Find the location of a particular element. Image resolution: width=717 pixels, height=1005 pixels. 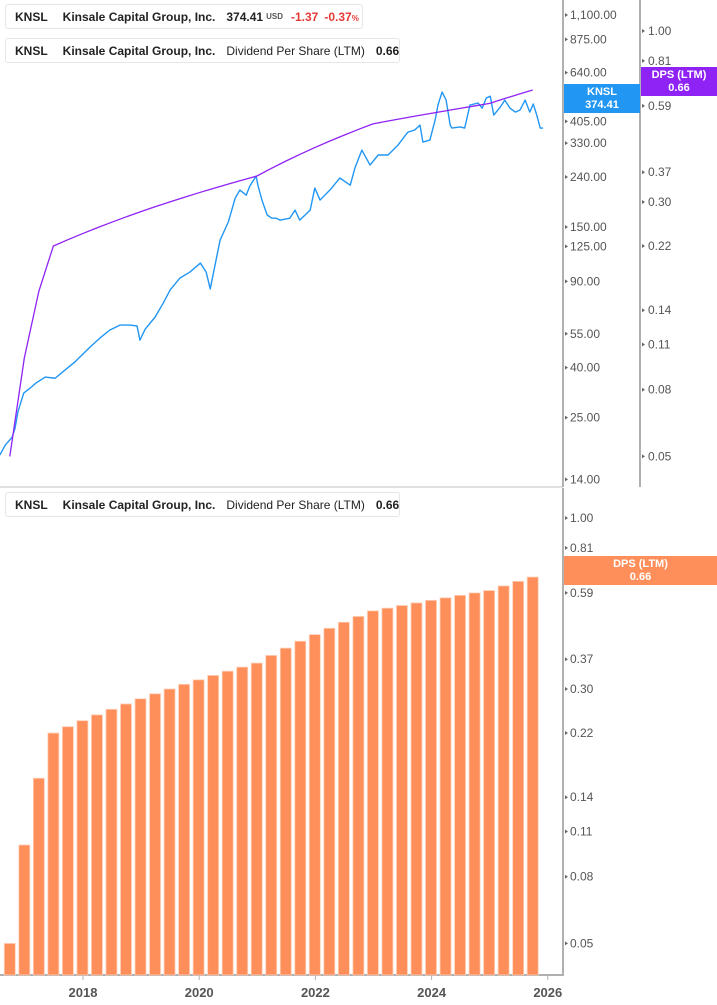

legend-value: 0.66 is located at coordinates (387, 504).